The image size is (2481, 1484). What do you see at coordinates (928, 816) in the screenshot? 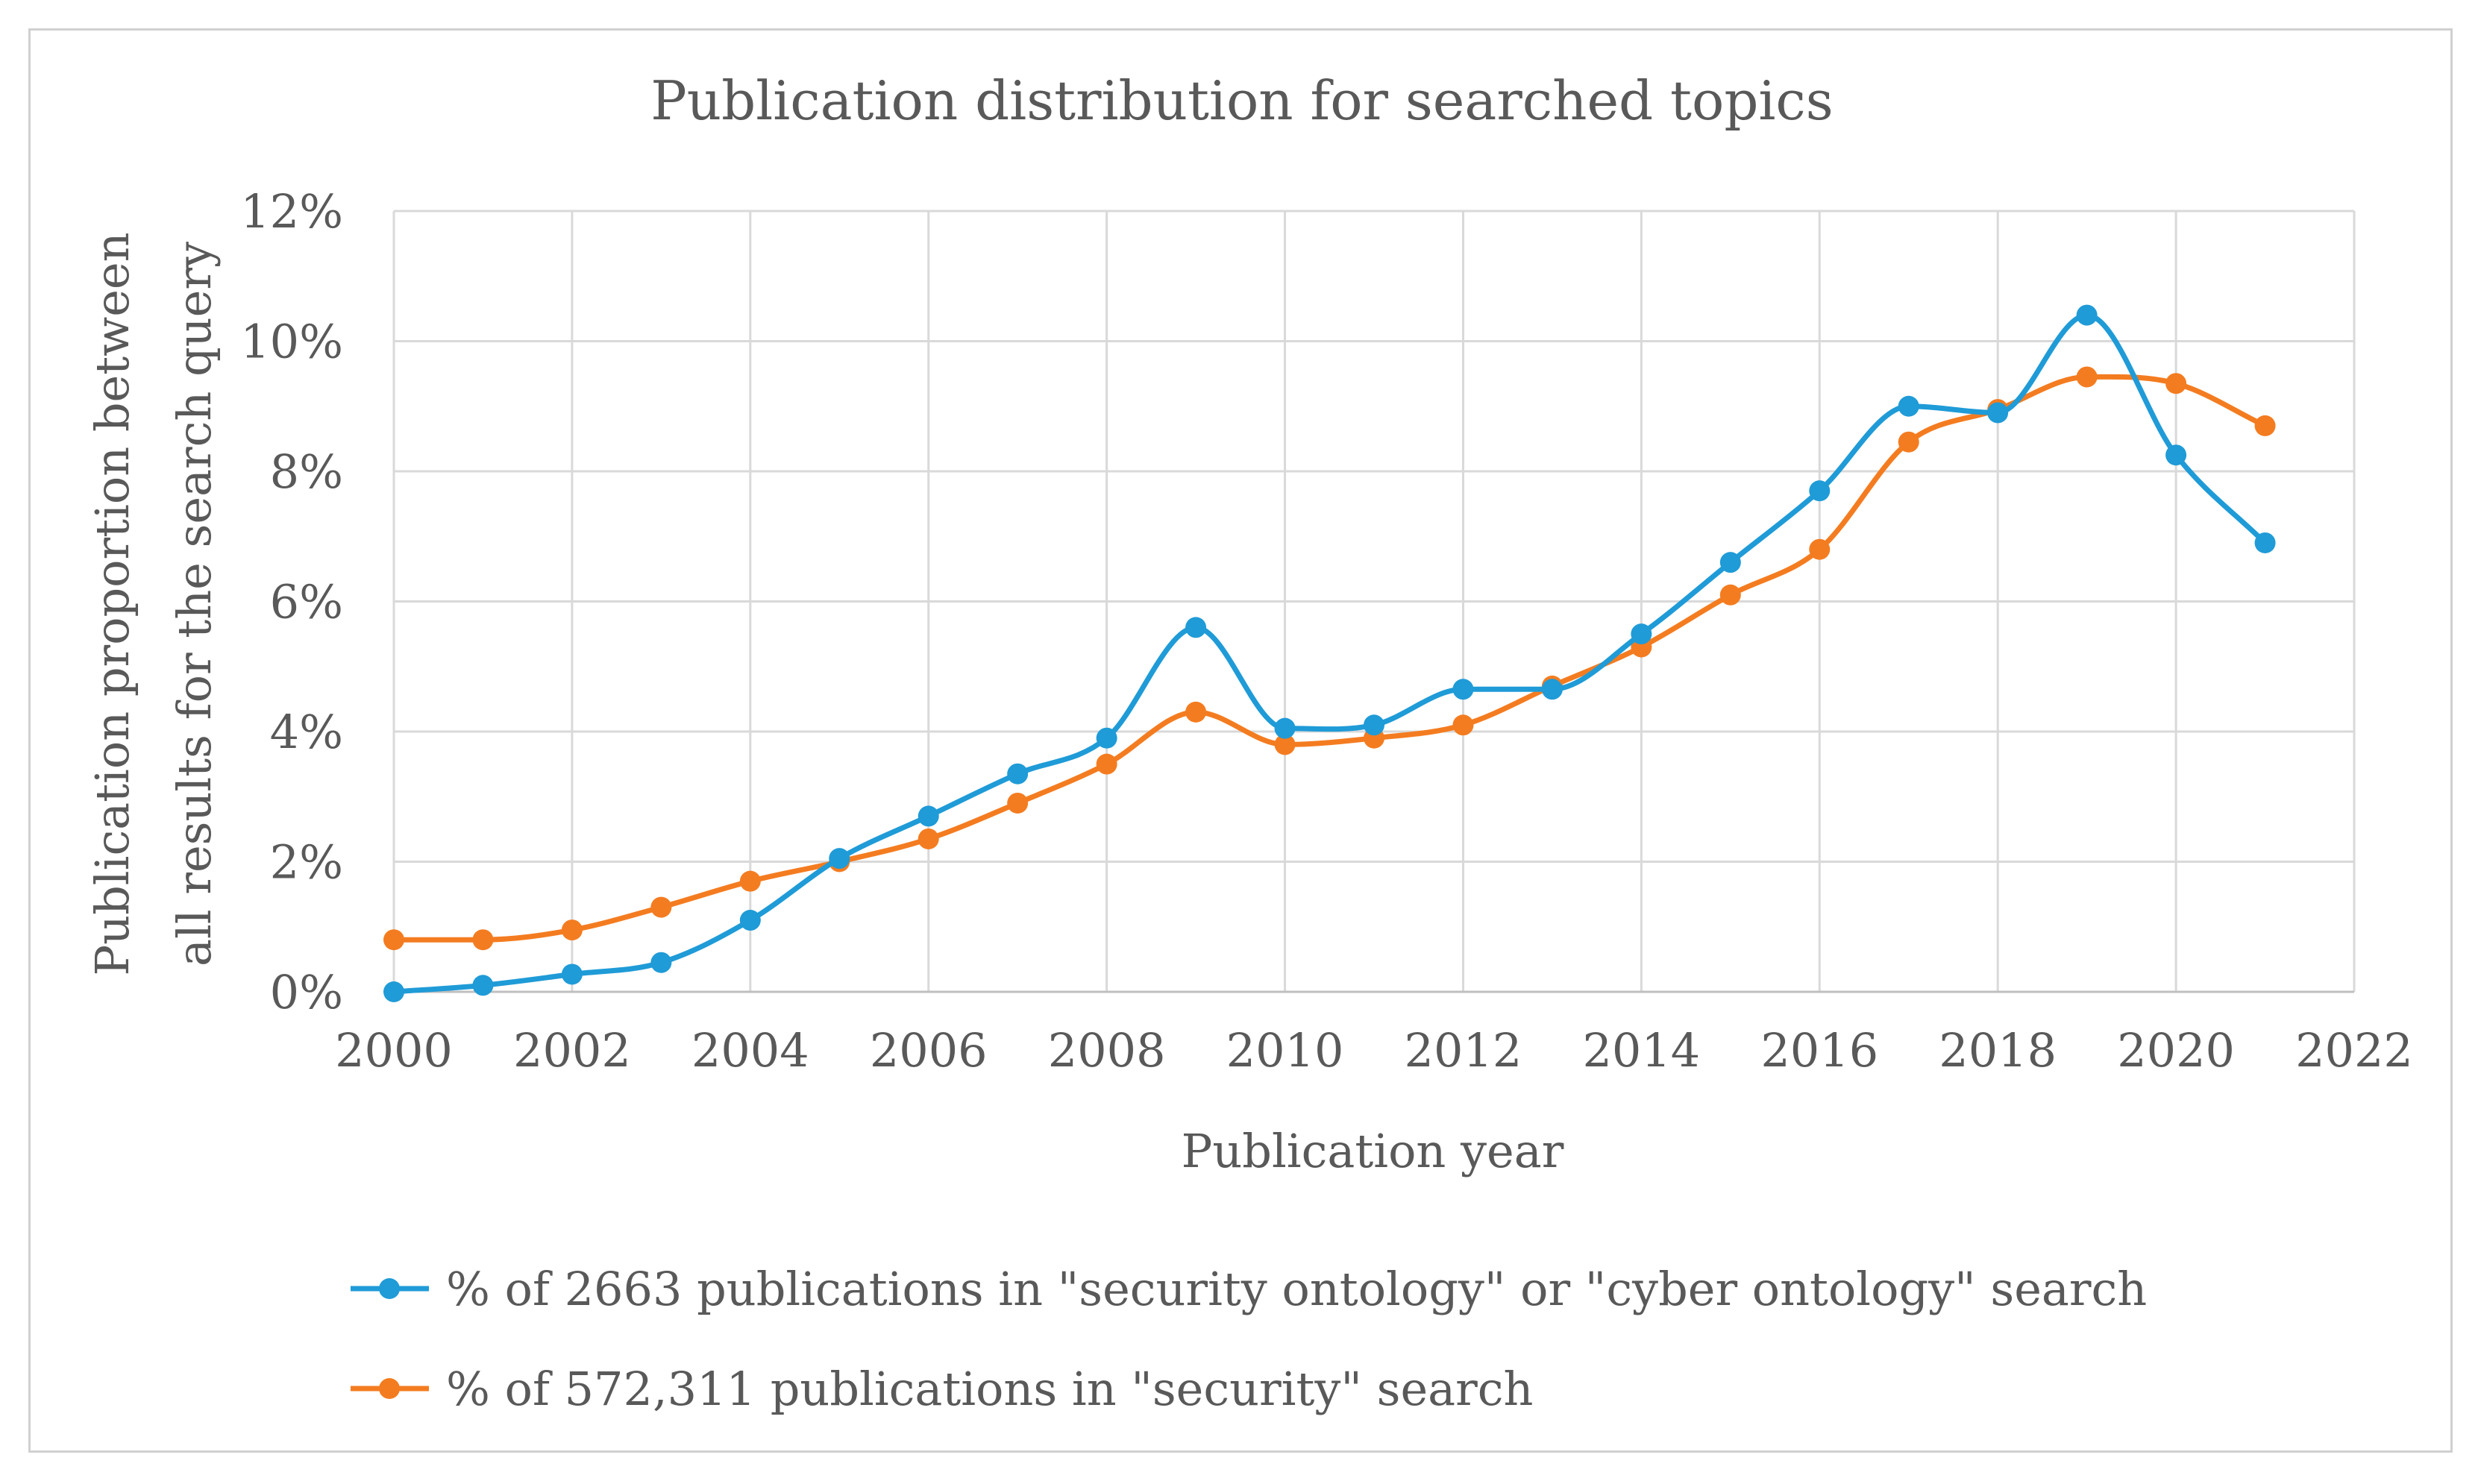
I see `data-point-series-1-2006` at bounding box center [928, 816].